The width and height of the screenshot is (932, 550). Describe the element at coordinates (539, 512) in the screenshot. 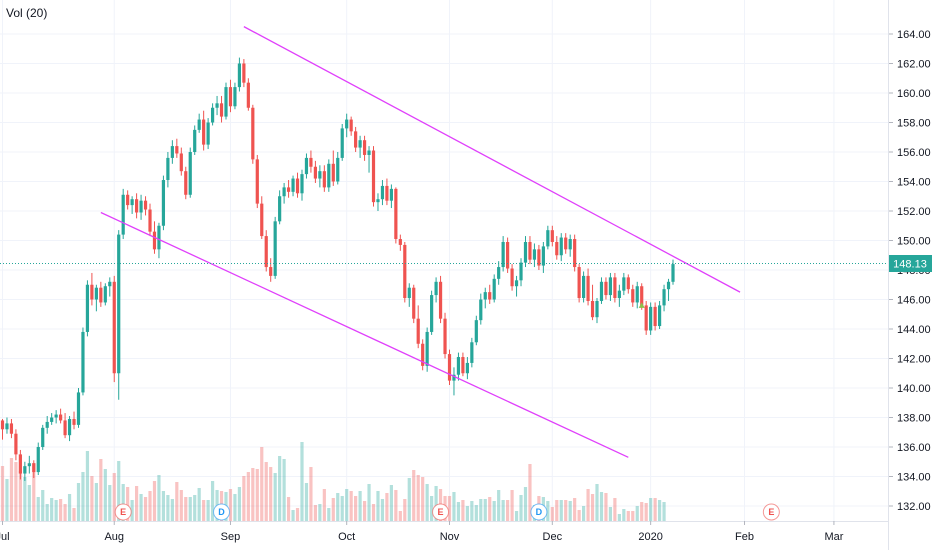

I see `dividend-badge: D` at that location.